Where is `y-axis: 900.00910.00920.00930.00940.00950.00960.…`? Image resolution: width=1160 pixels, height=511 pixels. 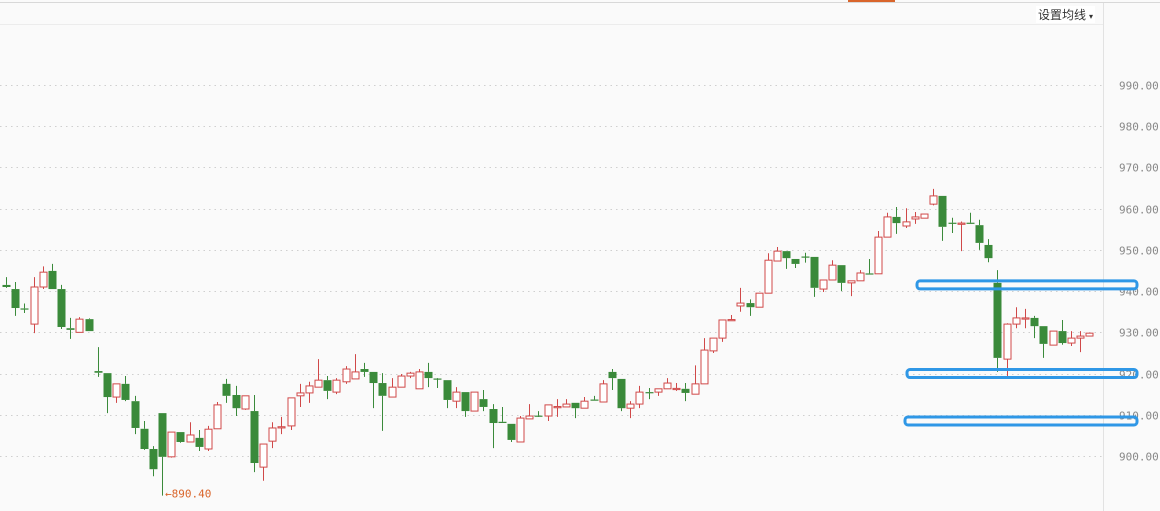
y-axis: 900.00910.00920.00930.00940.00950.00960.… is located at coordinates (1139, 272).